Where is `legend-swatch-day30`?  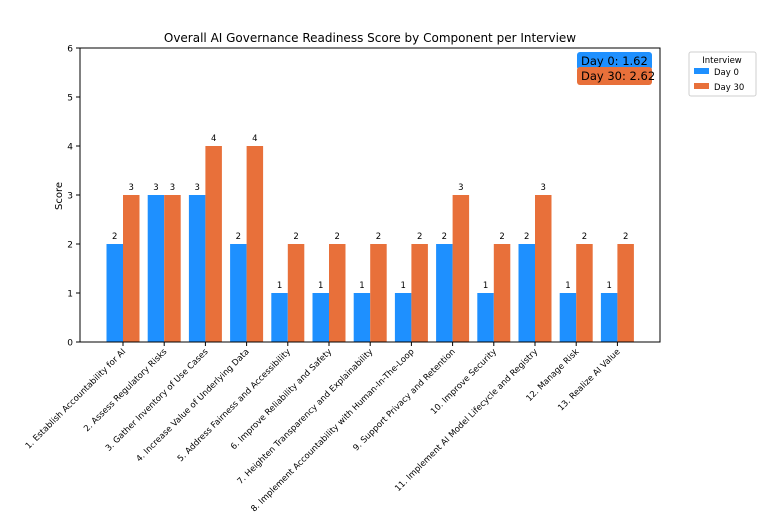
legend-swatch-day30 is located at coordinates (701, 86).